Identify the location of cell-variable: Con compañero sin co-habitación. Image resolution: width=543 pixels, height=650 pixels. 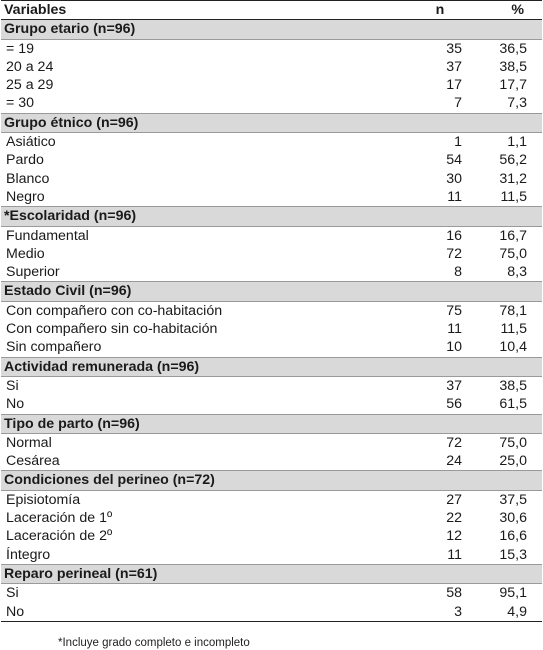
(112, 329).